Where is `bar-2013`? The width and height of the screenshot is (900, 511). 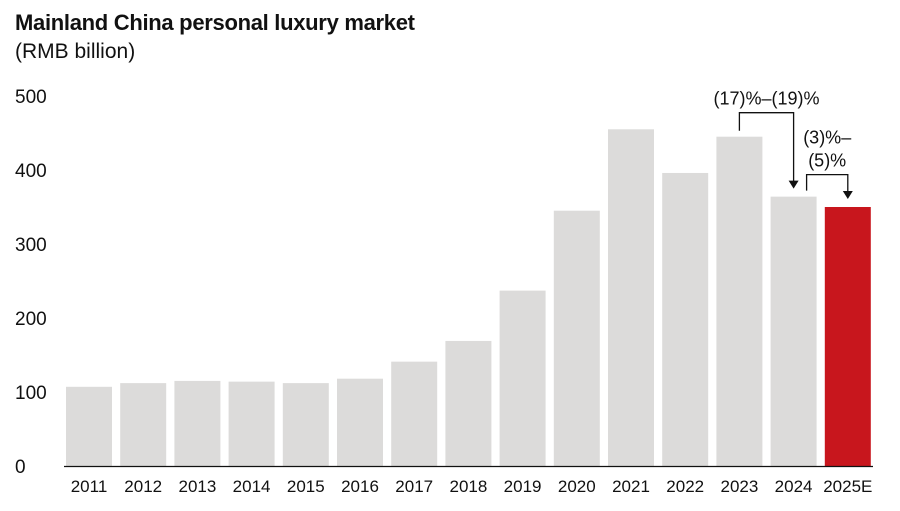
bar-2013 is located at coordinates (197, 423).